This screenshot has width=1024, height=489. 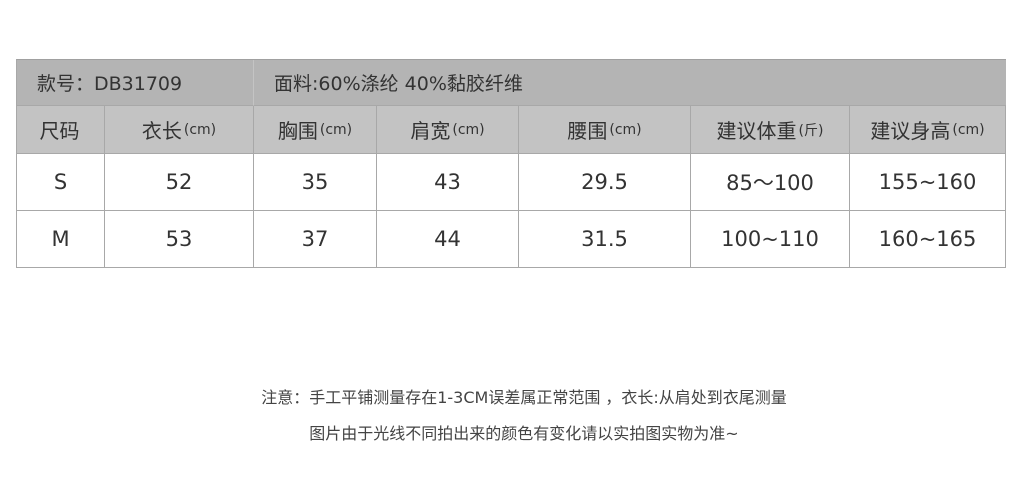 What do you see at coordinates (297, 131) in the screenshot?
I see `header-label: 胸围` at bounding box center [297, 131].